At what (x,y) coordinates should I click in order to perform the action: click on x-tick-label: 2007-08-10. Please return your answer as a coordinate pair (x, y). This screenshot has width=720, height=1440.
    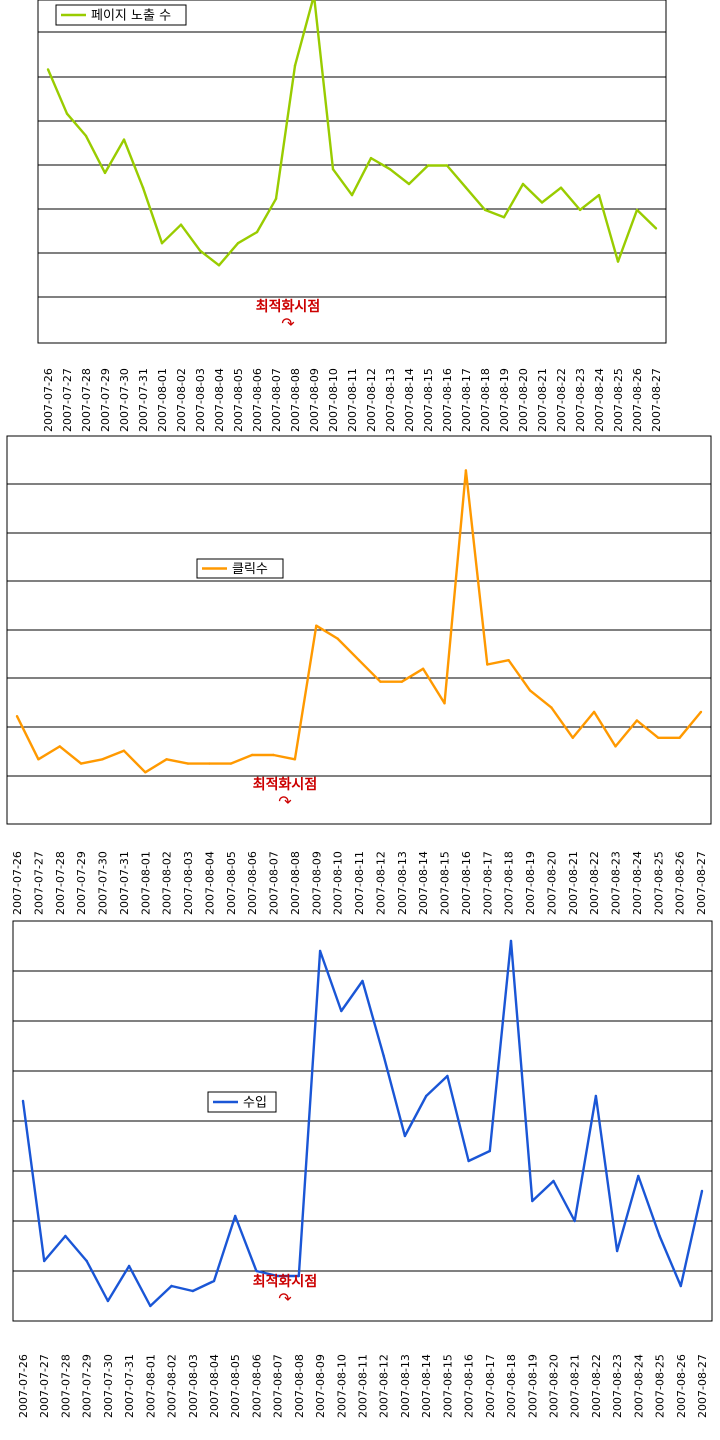
    Looking at the image, I should click on (333, 400).